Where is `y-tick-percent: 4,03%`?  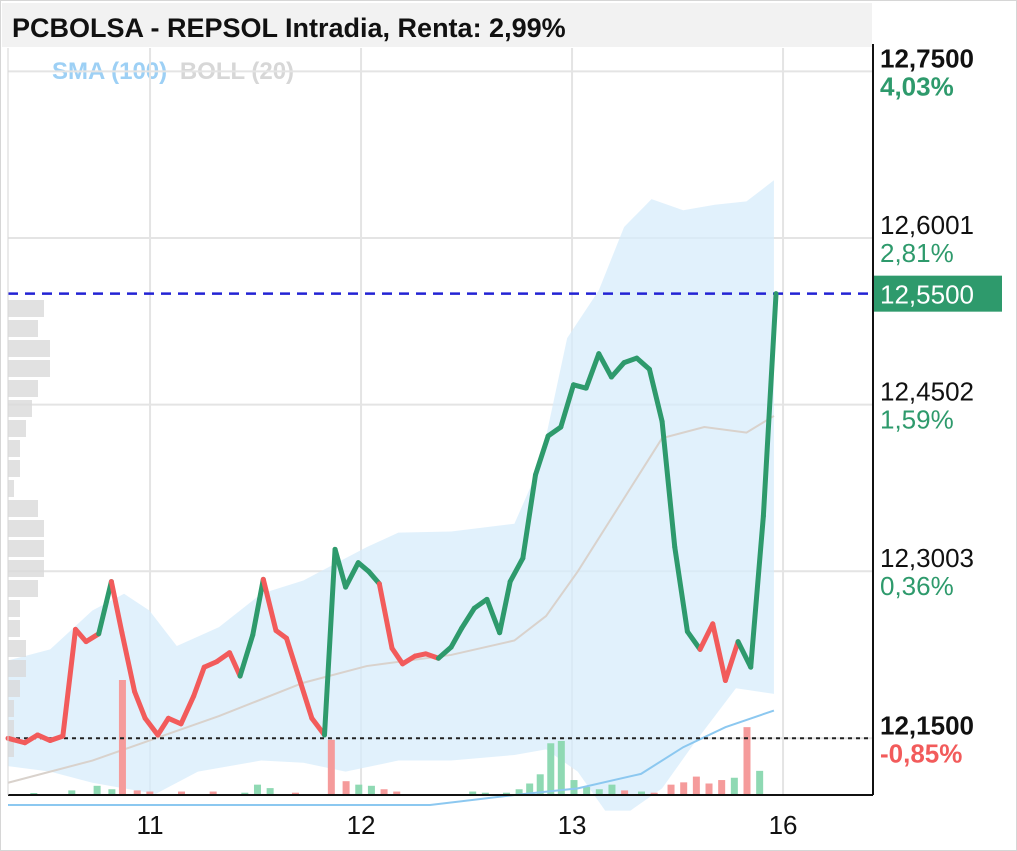 y-tick-percent: 4,03% is located at coordinates (917, 86).